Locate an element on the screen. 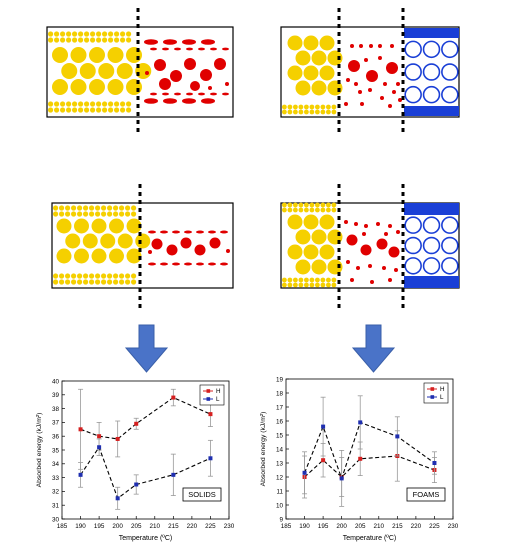  series-line is located at coordinates (369, 451).